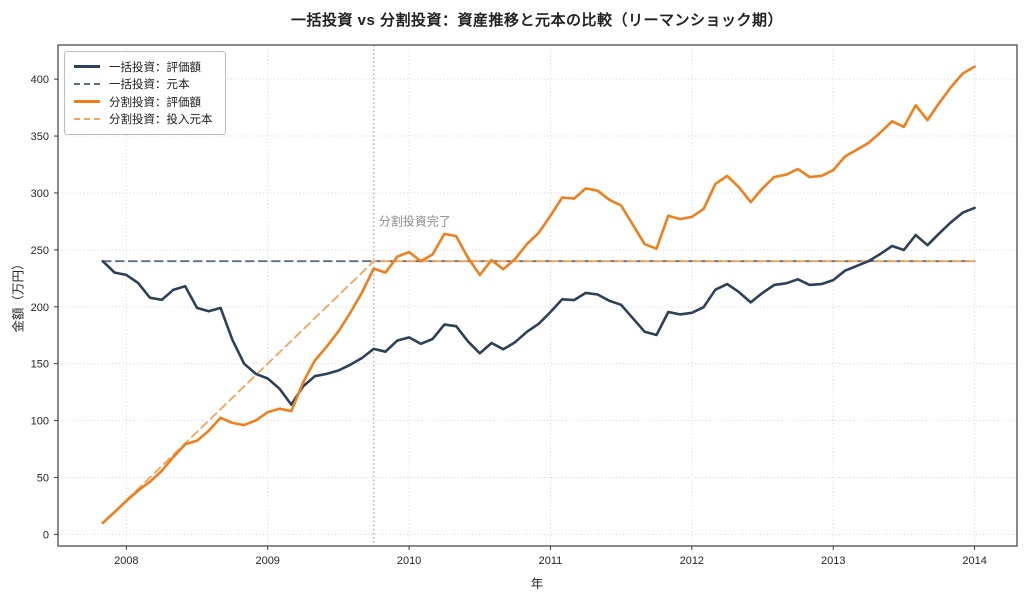  I want to click on legend-item-label: 一括投資：評価額, so click(155, 67).